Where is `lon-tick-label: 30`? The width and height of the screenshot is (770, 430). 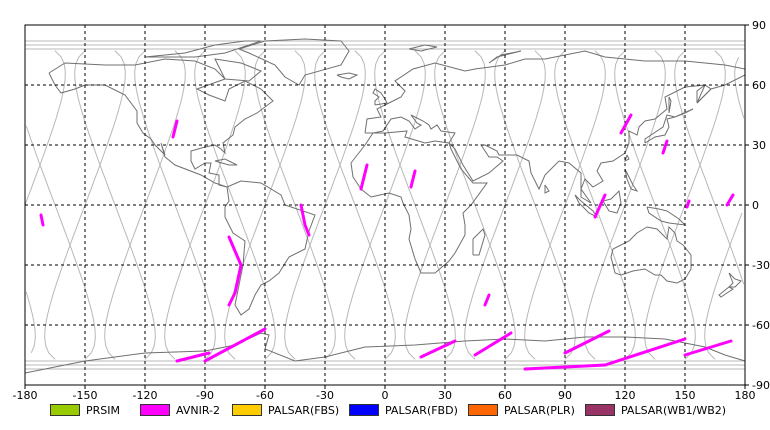
lon-tick-label: 30 is located at coordinates (445, 395).